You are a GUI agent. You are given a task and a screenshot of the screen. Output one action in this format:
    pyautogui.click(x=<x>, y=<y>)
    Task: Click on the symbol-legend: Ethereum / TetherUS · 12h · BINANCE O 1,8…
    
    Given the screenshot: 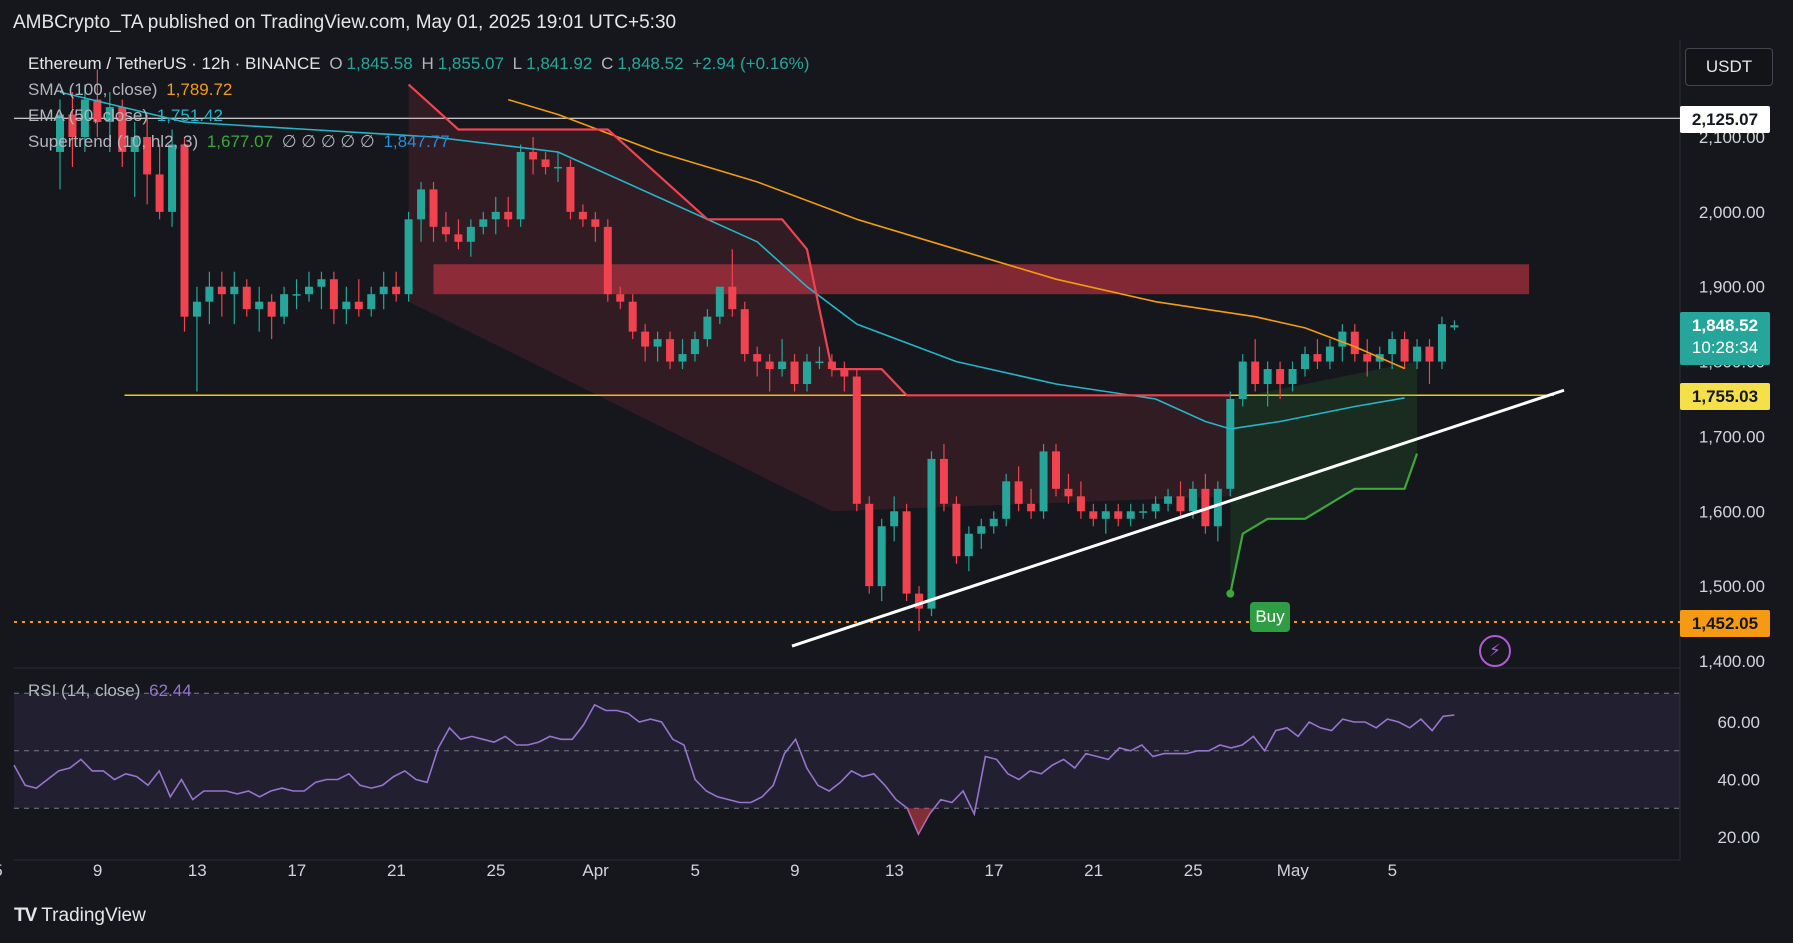 What is the action you would take?
    pyautogui.click(x=420, y=64)
    